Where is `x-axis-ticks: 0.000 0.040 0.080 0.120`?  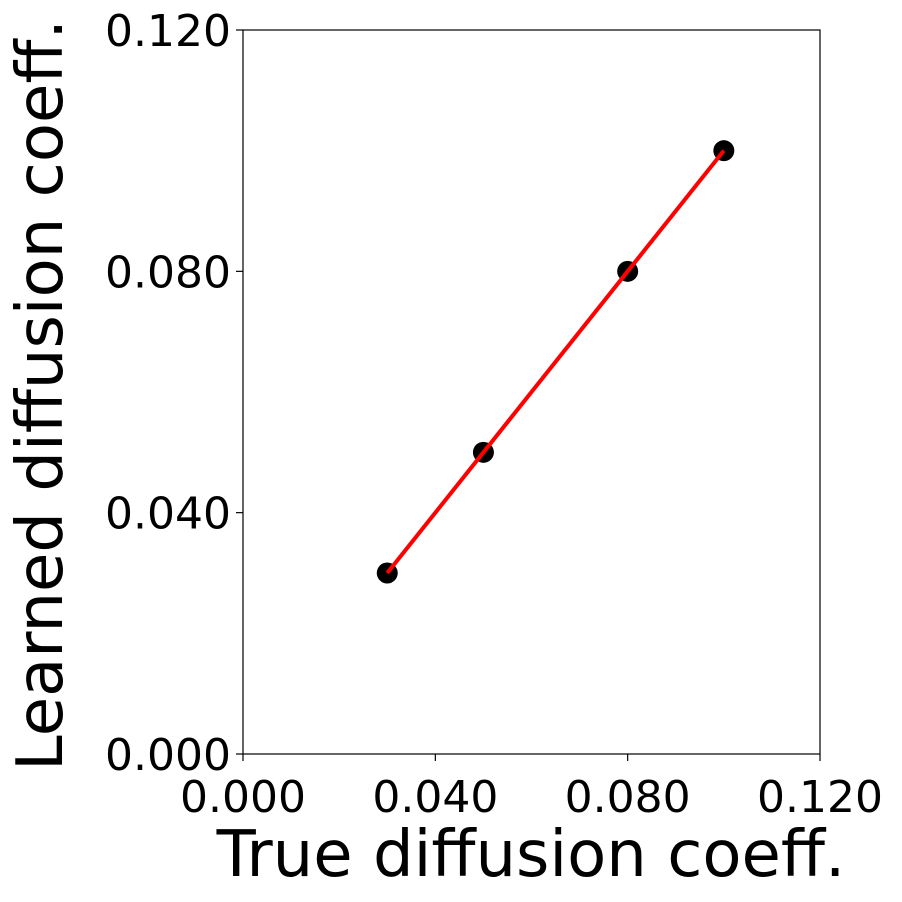
x-axis-ticks: 0.000 0.040 0.080 0.120 is located at coordinates (531, 788).